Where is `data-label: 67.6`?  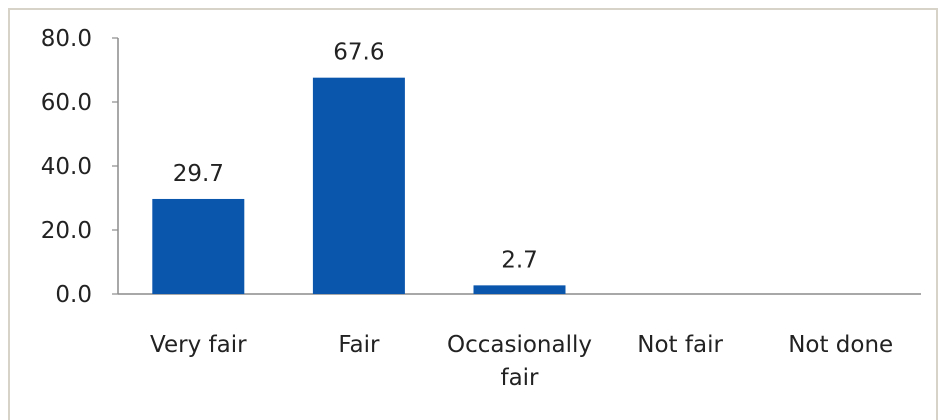
data-label: 67.6 is located at coordinates (358, 53).